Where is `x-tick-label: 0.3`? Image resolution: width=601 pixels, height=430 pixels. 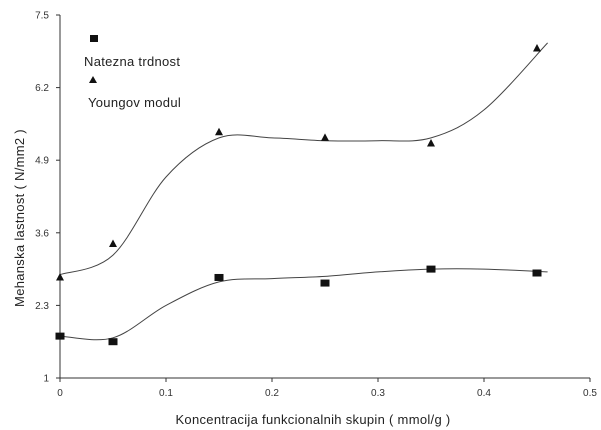
x-tick-label: 0.3 is located at coordinates (378, 393).